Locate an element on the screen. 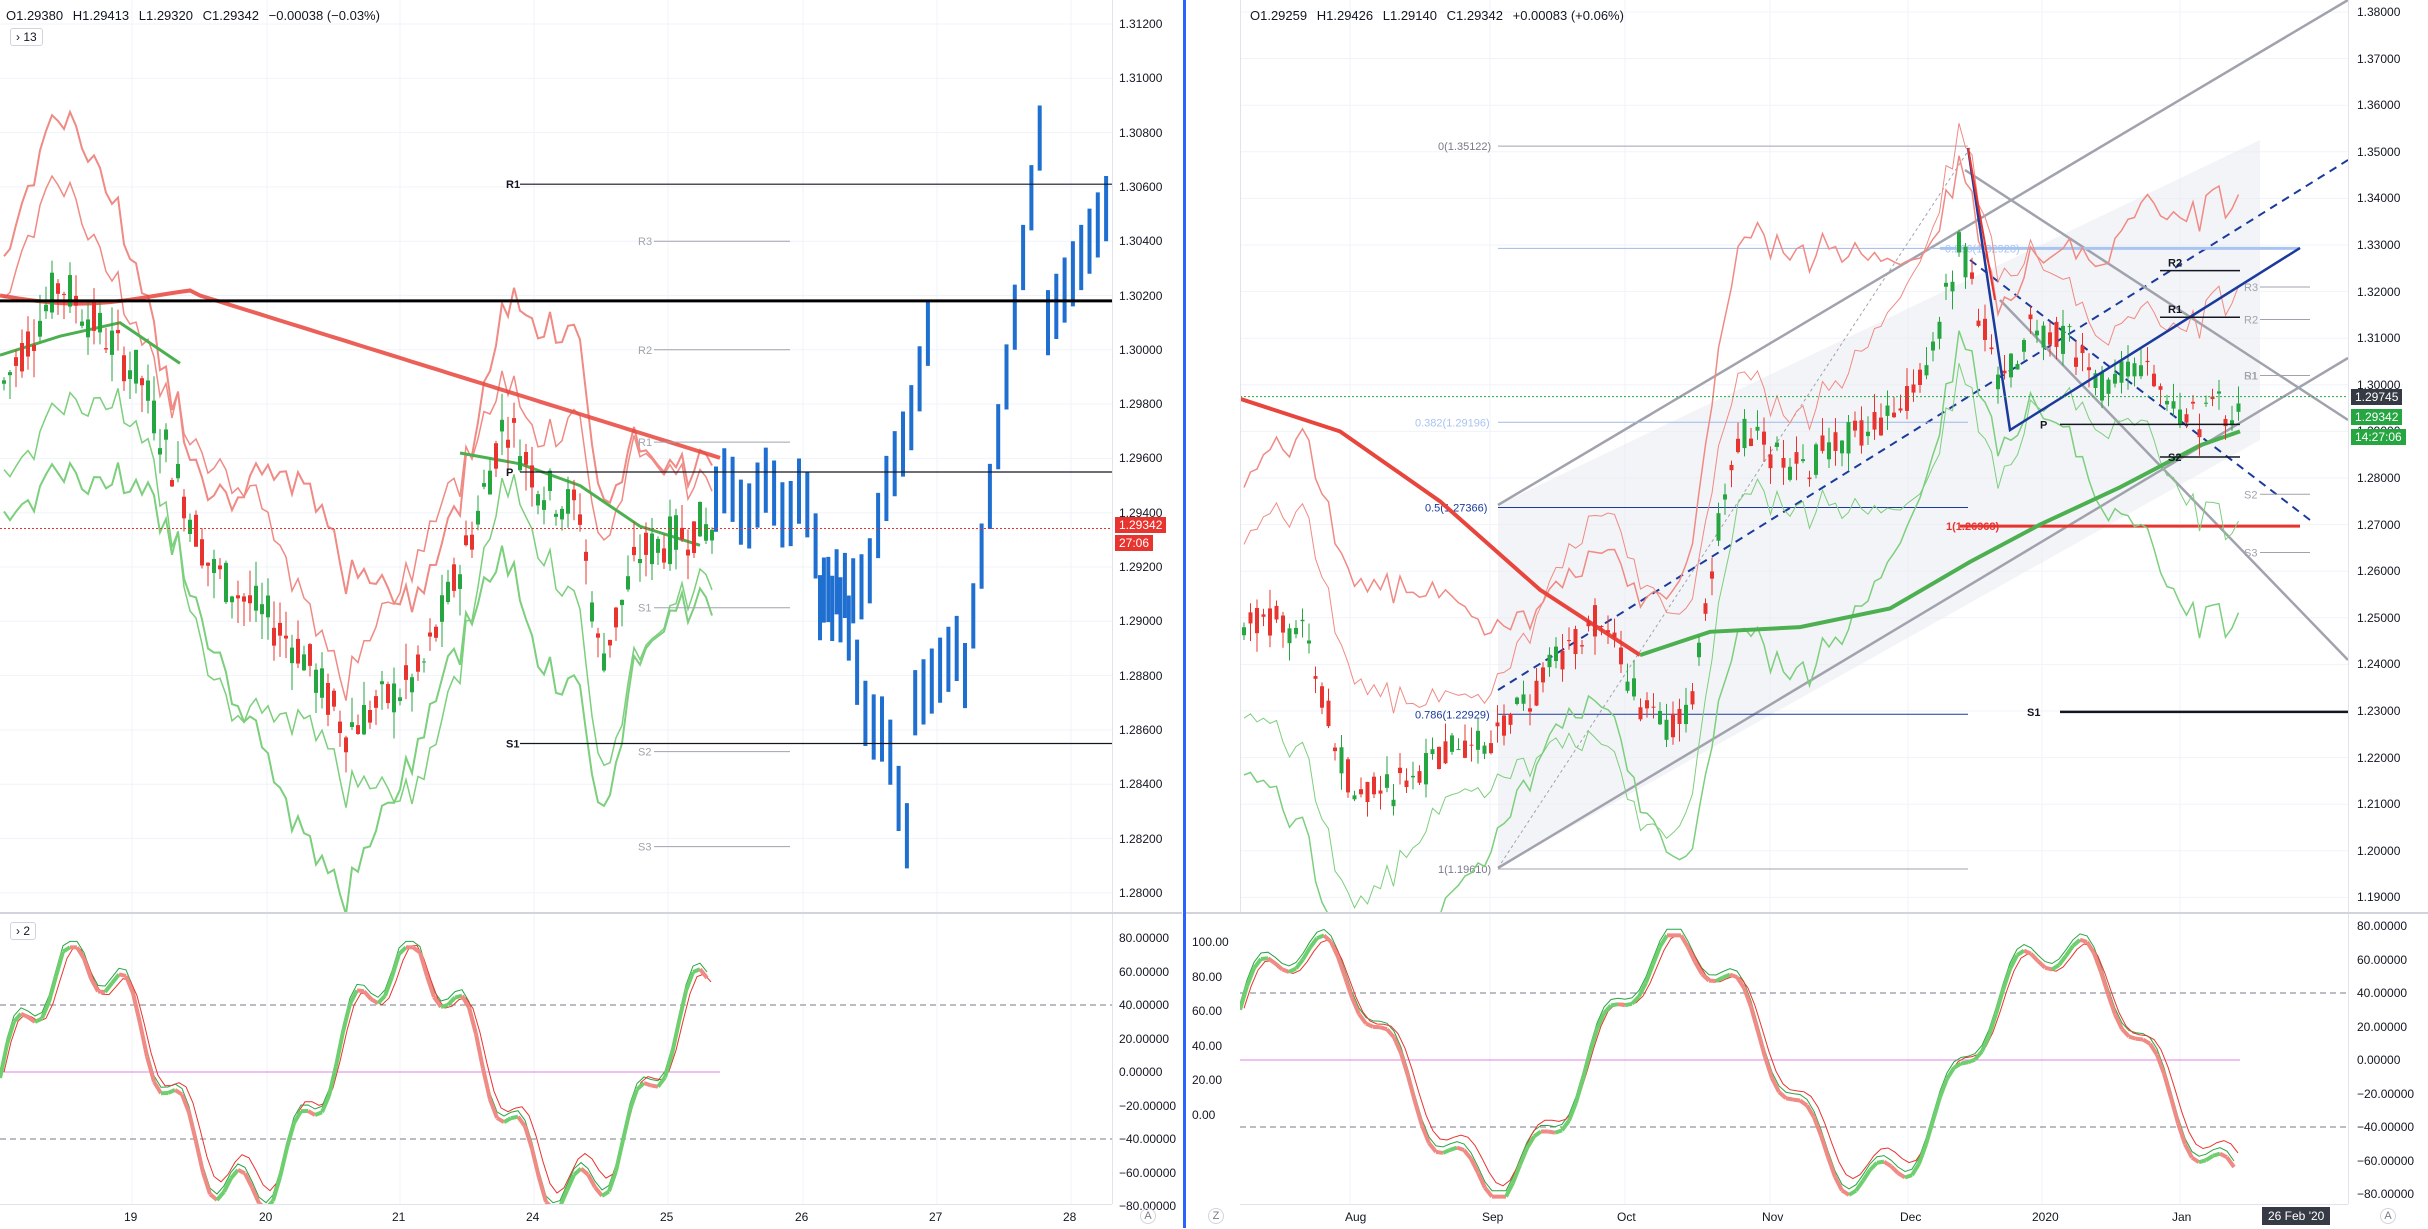  price-axis-label: 1.36000 is located at coordinates (2378, 105).